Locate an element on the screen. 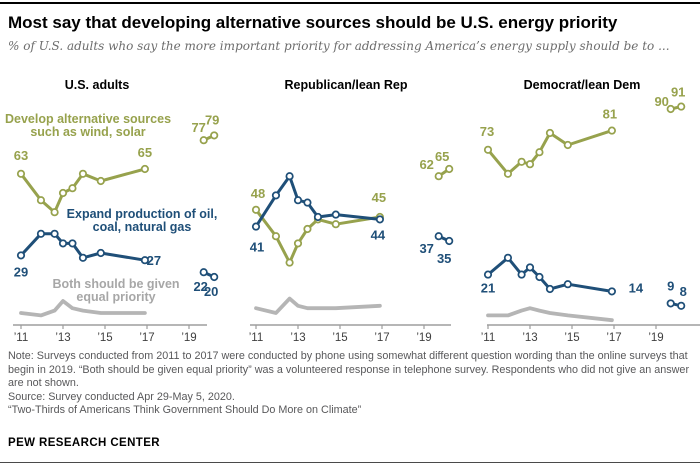 This screenshot has width=700, height=471. bottom-rule is located at coordinates (350, 462).